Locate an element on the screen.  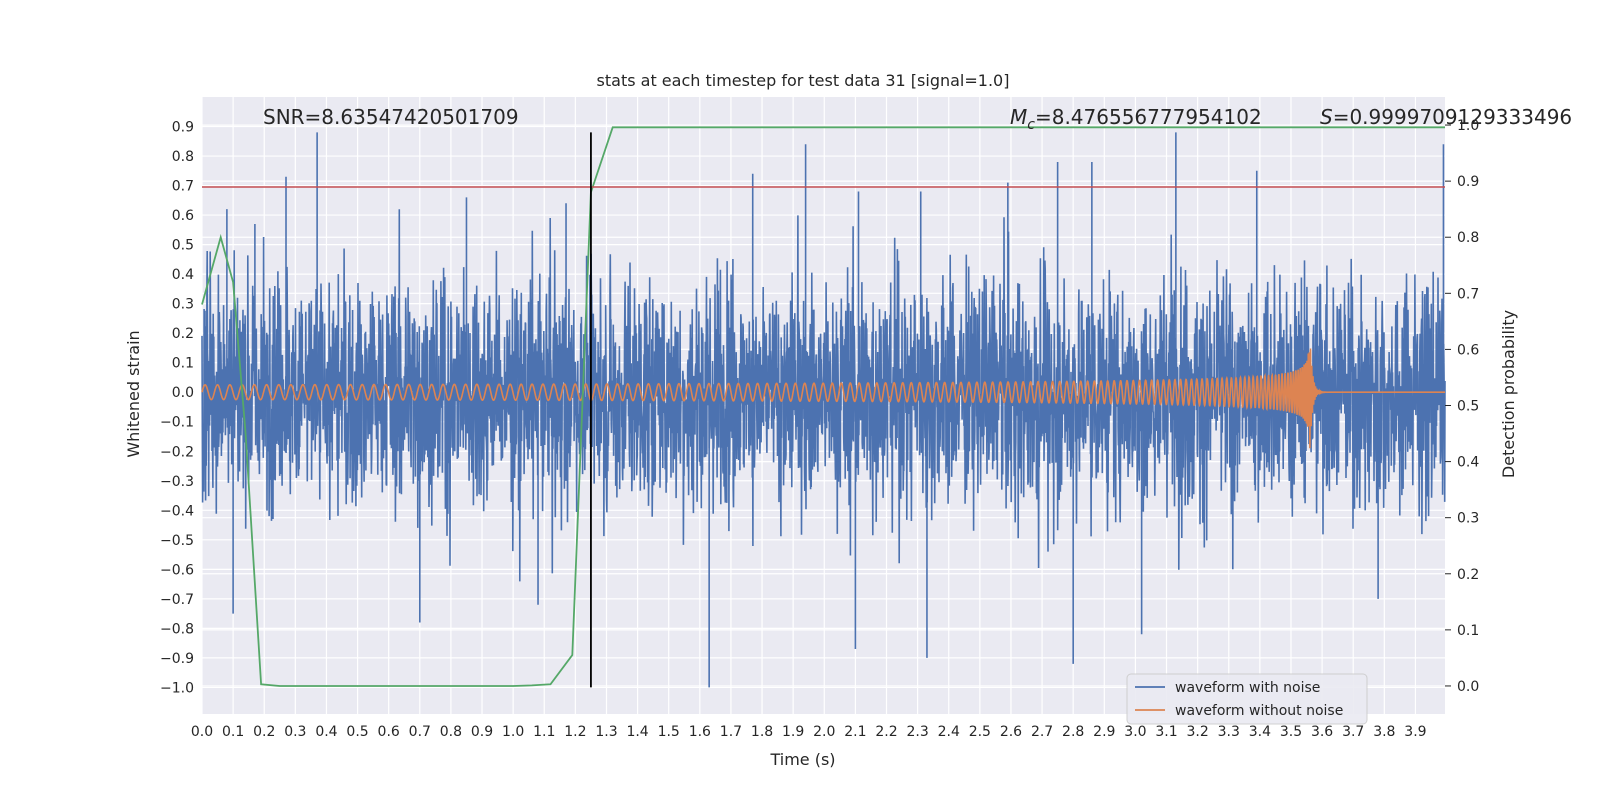
chirp-mass-annotation: Mc=8.476556777954102 is located at coordinates (1136, 119).